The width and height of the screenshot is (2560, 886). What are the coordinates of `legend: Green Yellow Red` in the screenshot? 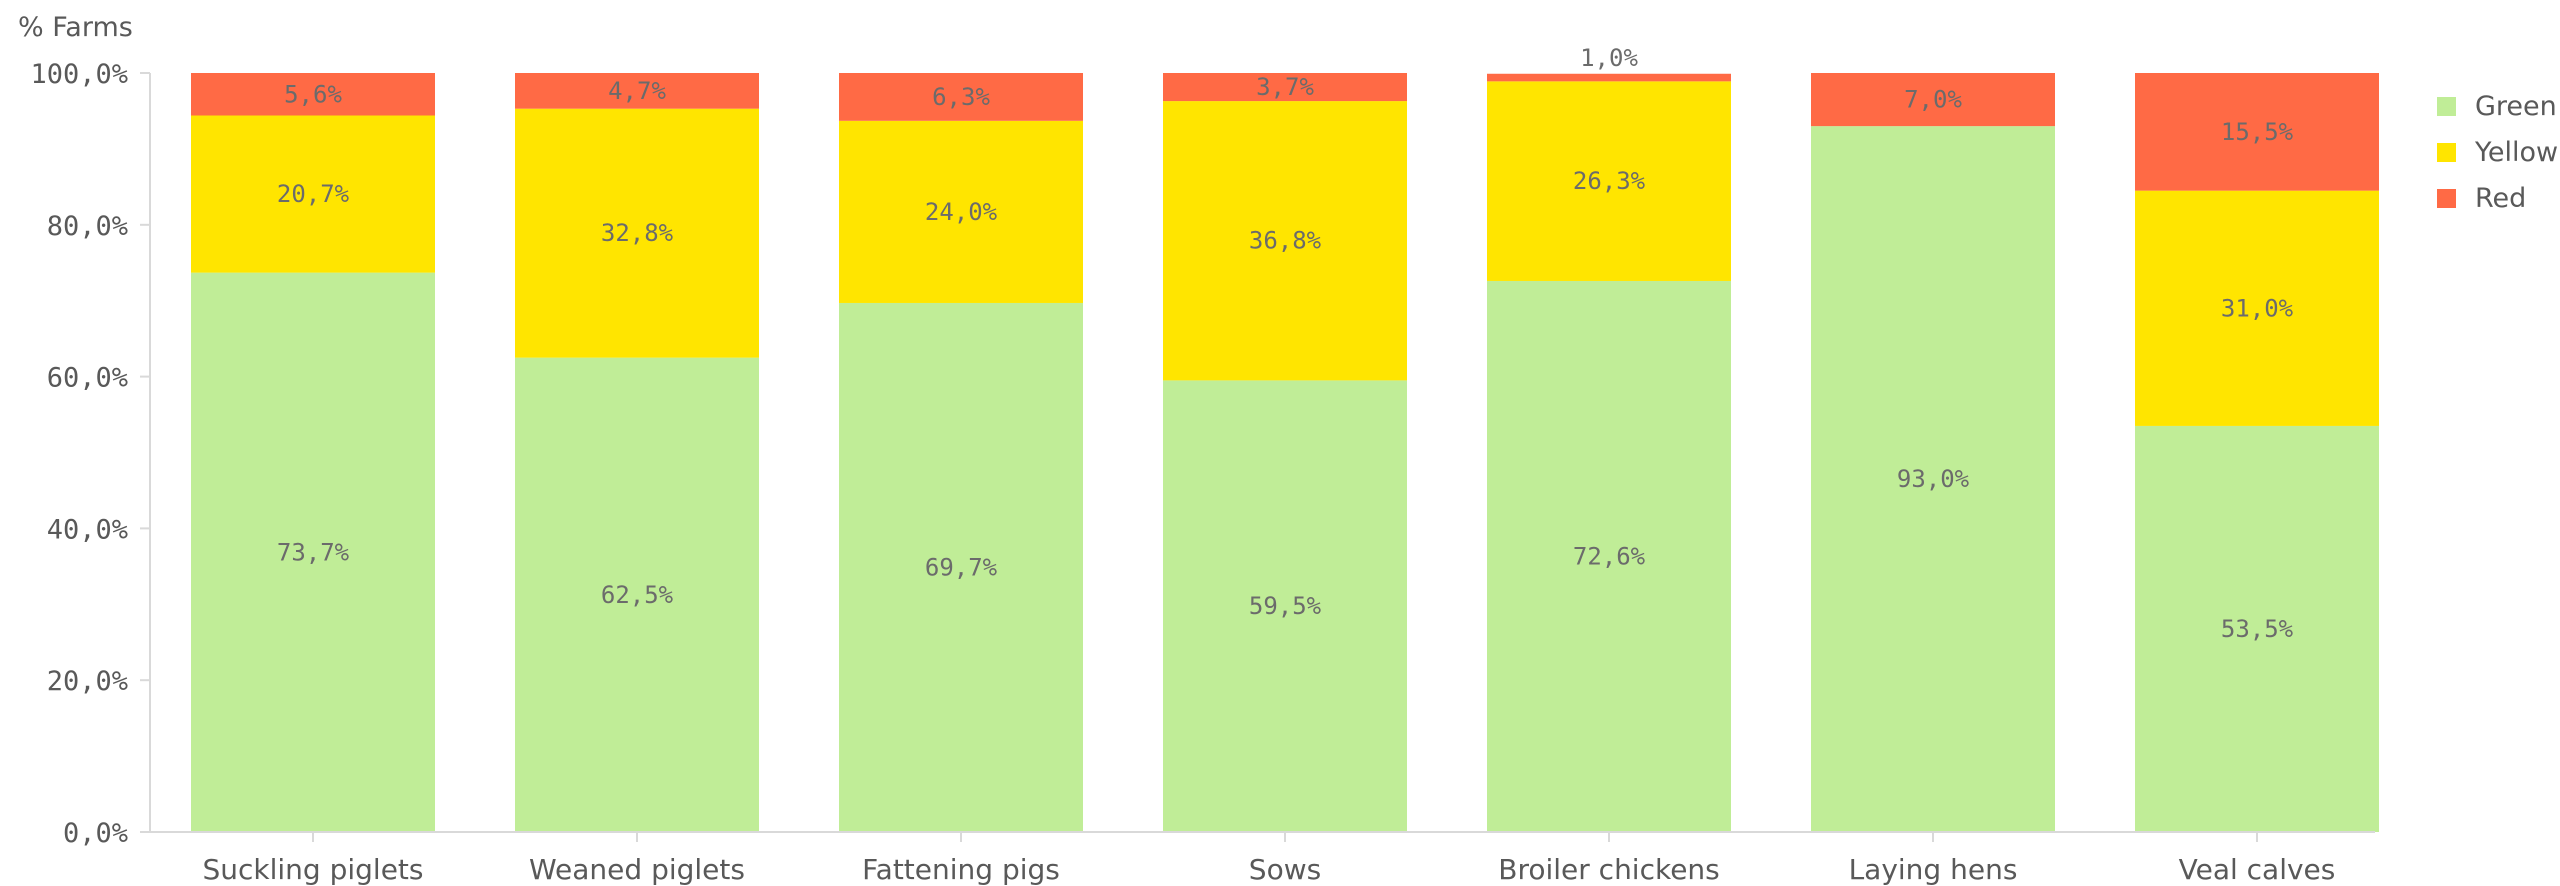 It's located at (2497, 152).